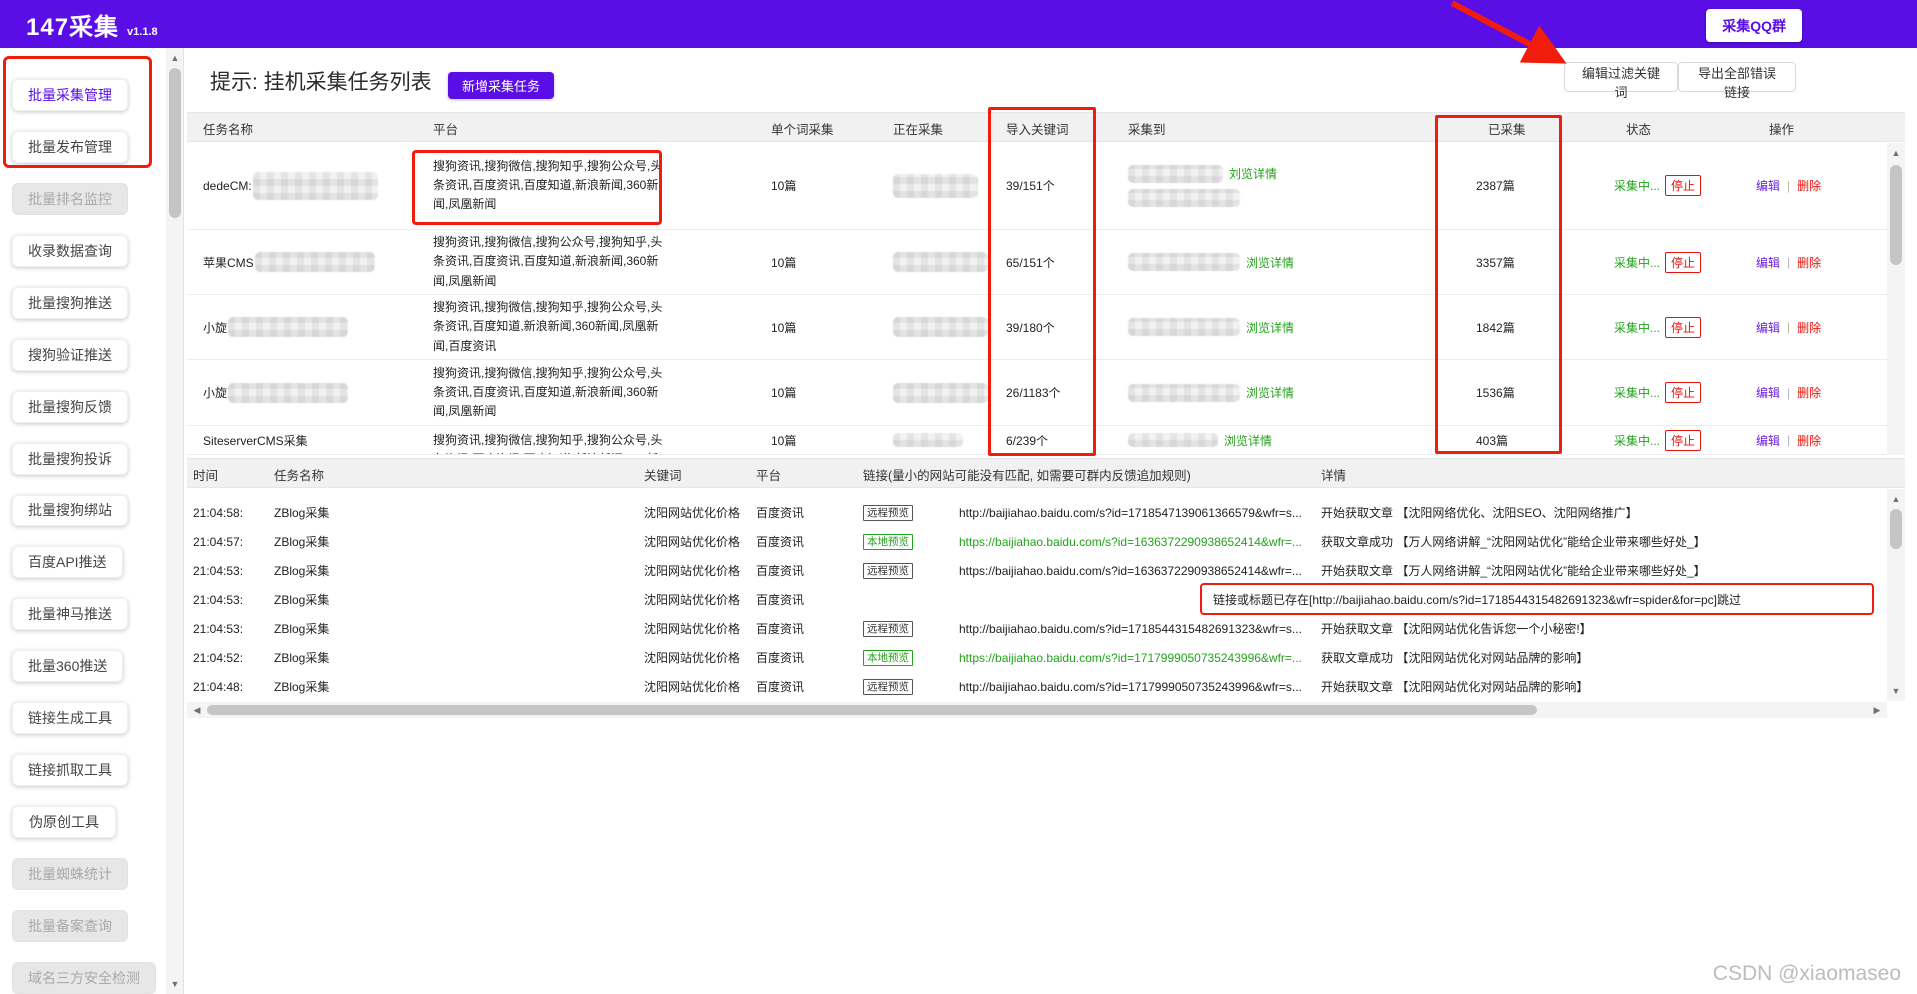  I want to click on qq-group-button: 采集QQ群, so click(1754, 25).